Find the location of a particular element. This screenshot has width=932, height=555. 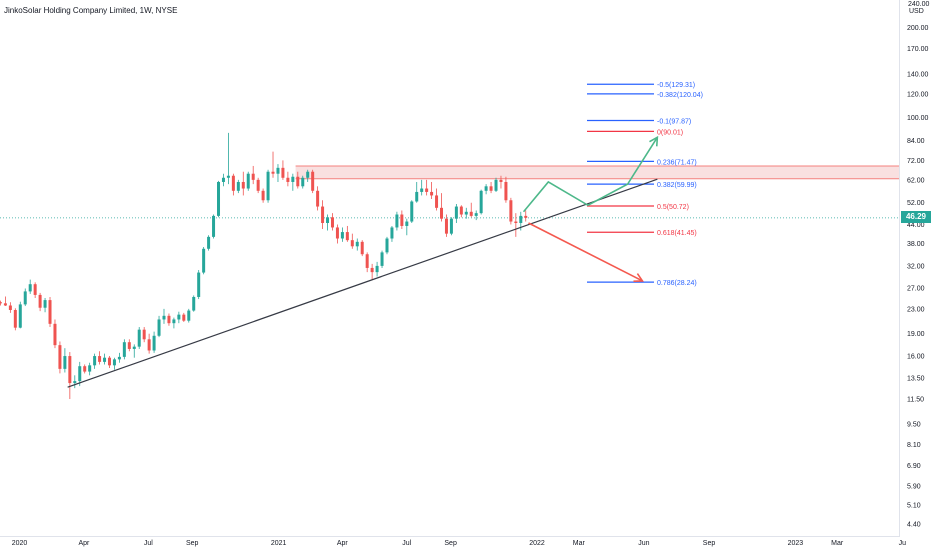

time-axis-tick-12: 2023 is located at coordinates (796, 543).